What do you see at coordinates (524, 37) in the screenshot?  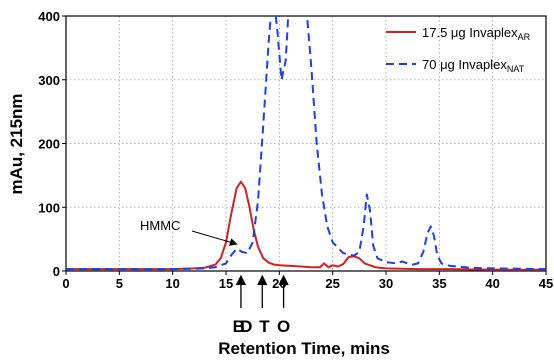 I see `legend-label-subscript: AR` at bounding box center [524, 37].